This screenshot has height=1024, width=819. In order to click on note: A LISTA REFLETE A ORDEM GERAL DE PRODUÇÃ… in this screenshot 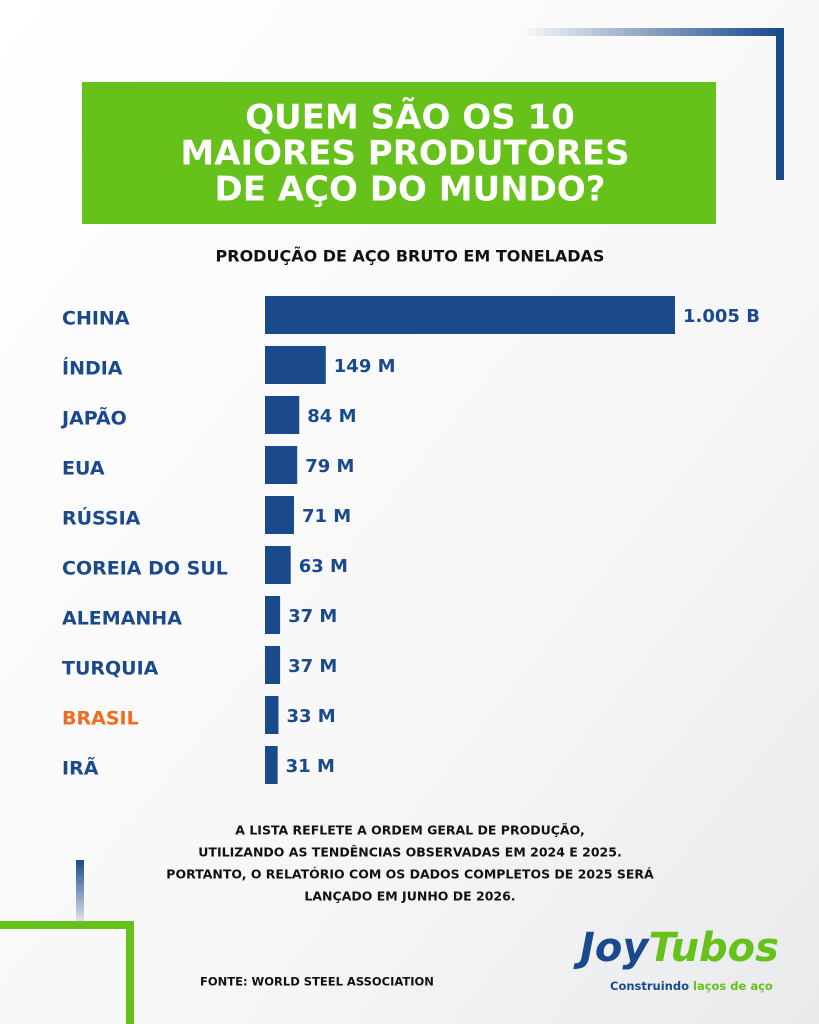, I will do `click(409, 830)`.